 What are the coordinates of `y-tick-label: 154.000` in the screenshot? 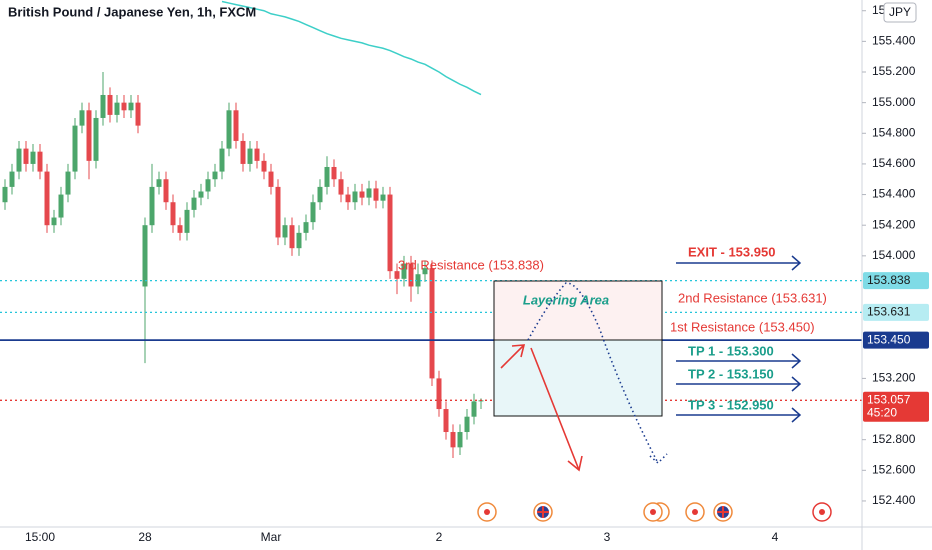 It's located at (894, 255).